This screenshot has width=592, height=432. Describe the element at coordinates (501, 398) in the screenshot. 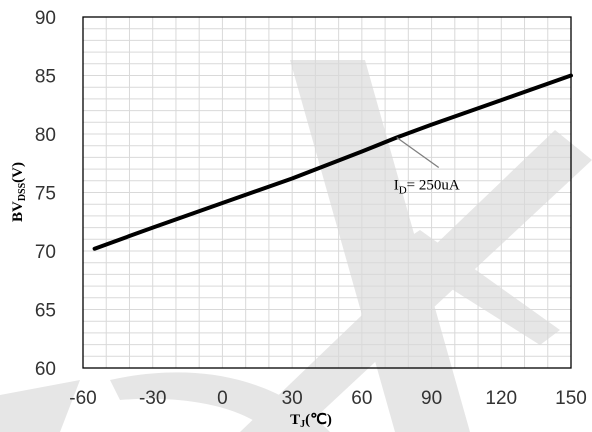

I see `x-tick-label: 120` at that location.